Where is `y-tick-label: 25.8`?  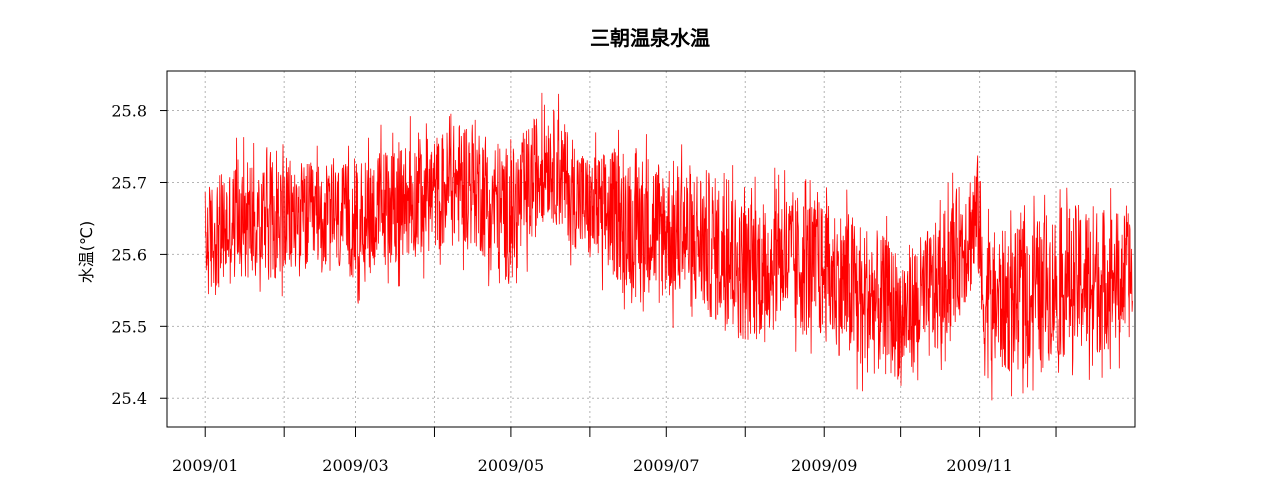 y-tick-label: 25.8 is located at coordinates (129, 111).